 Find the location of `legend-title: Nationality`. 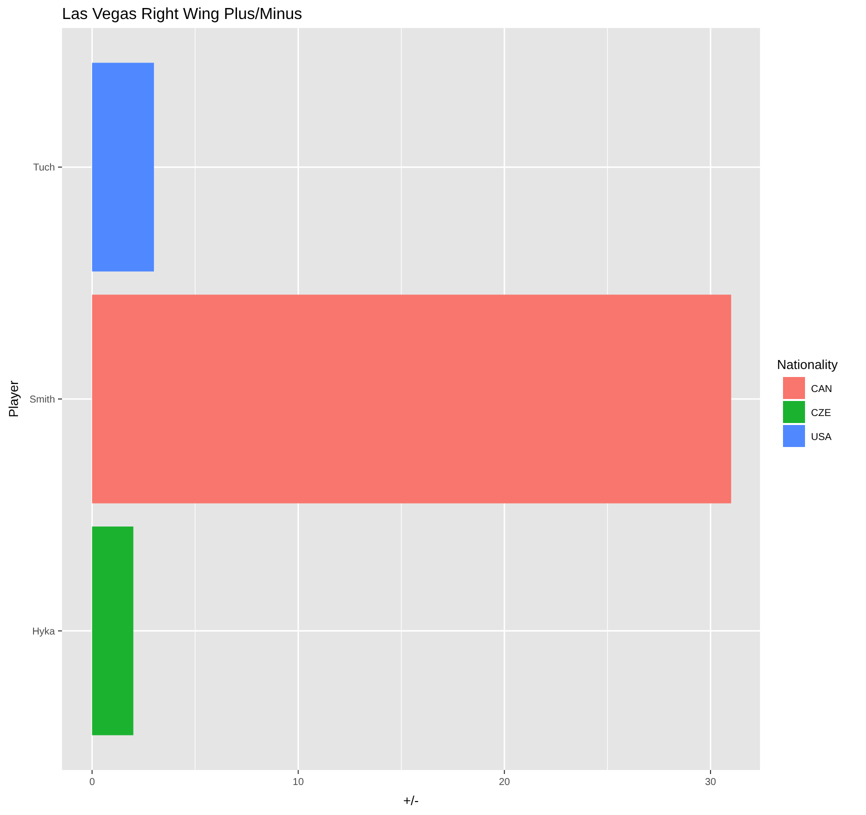

legend-title: Nationality is located at coordinates (807, 364).